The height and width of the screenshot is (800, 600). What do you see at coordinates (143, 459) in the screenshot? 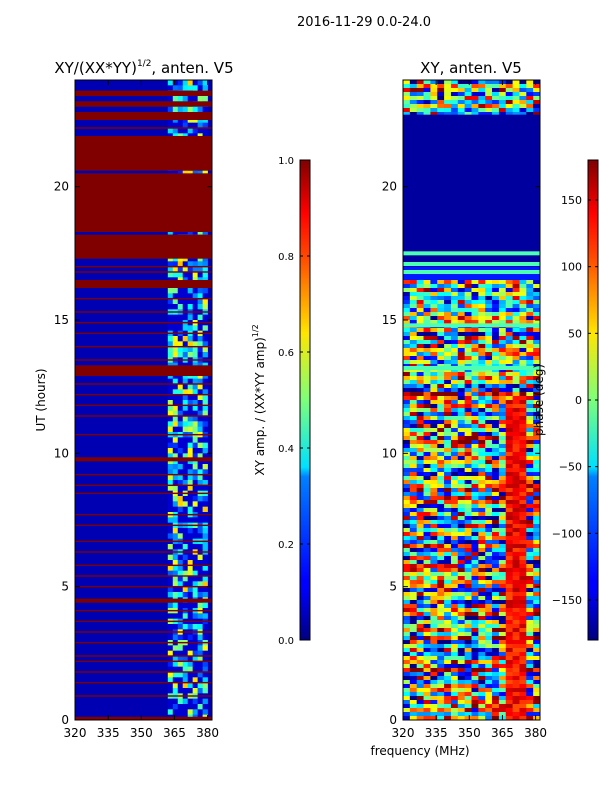
I see `amplitude-saturated-block` at bounding box center [143, 459].